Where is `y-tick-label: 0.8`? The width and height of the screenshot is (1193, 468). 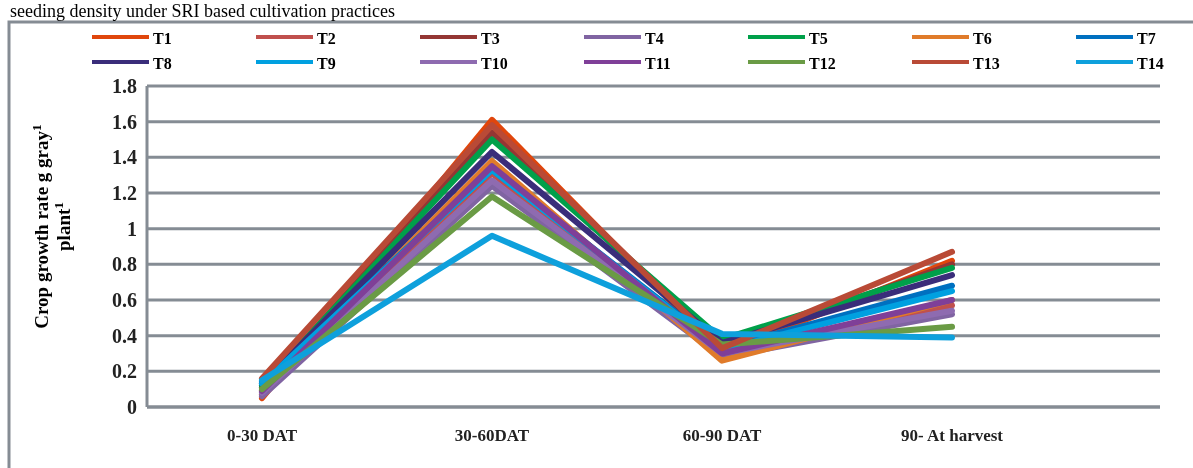 y-tick-label: 0.8 is located at coordinates (124, 264).